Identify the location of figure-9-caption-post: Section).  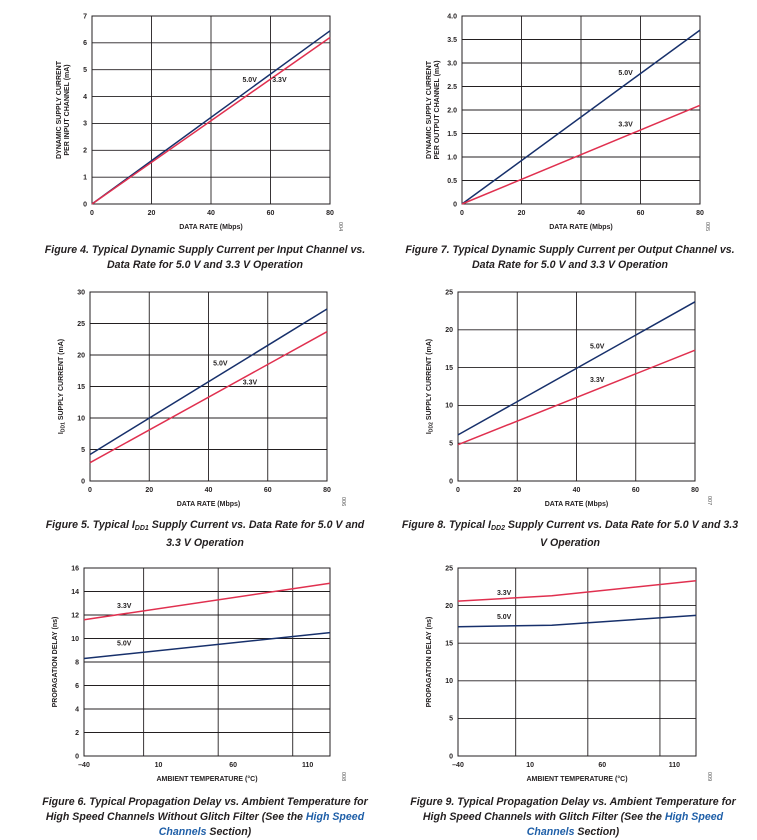
(597, 832).